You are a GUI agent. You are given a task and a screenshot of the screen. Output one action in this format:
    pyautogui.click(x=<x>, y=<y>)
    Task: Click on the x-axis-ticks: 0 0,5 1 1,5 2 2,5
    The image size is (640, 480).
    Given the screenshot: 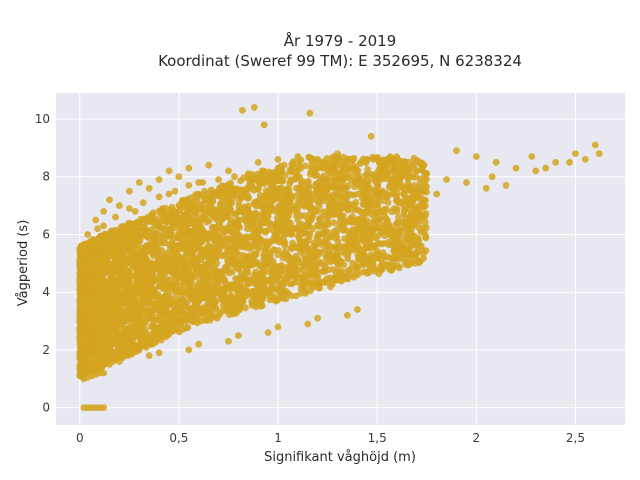 What is the action you would take?
    pyautogui.click(x=330, y=438)
    